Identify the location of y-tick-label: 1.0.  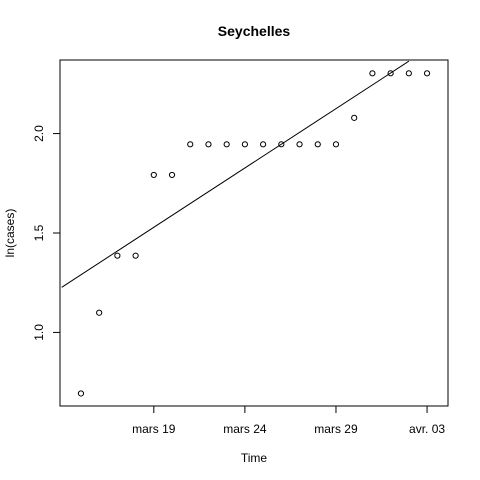
(39, 332).